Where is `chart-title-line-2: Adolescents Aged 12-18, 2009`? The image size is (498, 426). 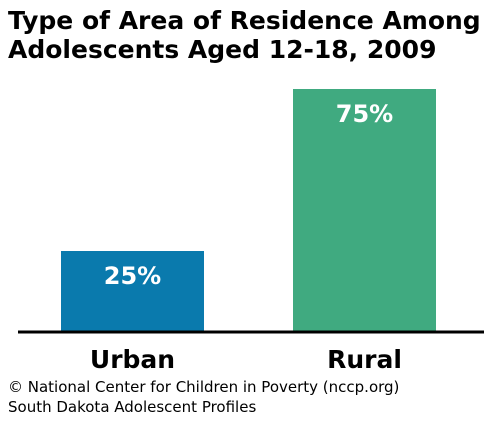 chart-title-line-2: Adolescents Aged 12-18, 2009 is located at coordinates (222, 49).